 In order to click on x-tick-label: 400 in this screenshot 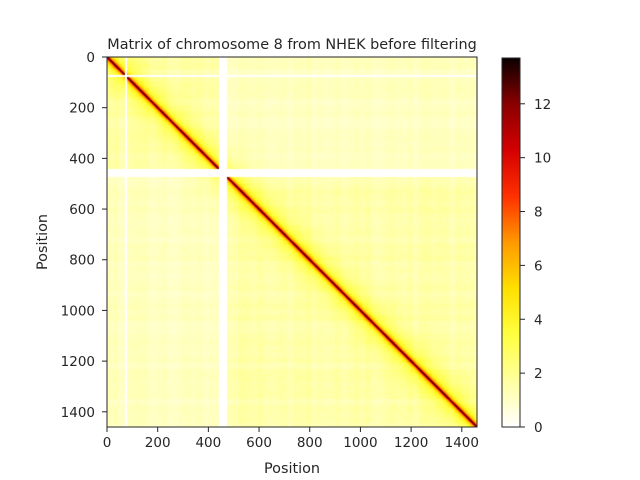, I will do `click(208, 443)`.